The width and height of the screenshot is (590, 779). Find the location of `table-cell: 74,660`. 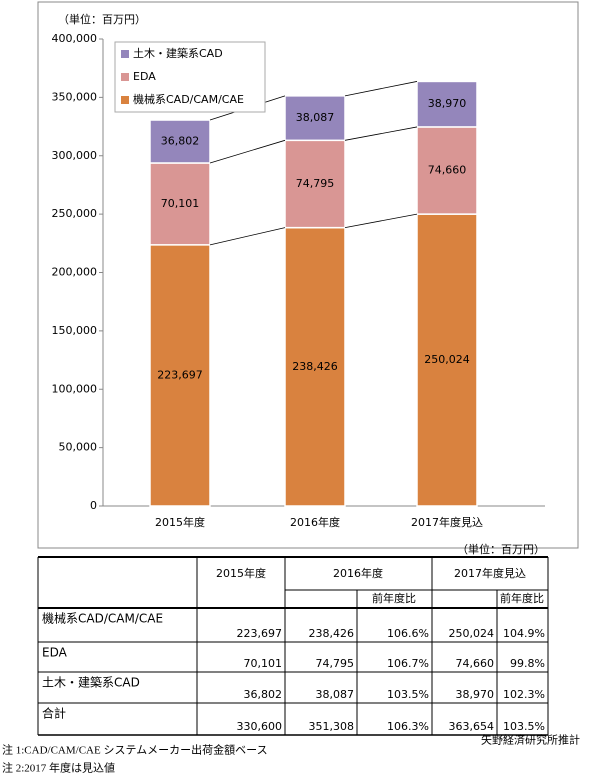

table-cell: 74,660 is located at coordinates (475, 663).